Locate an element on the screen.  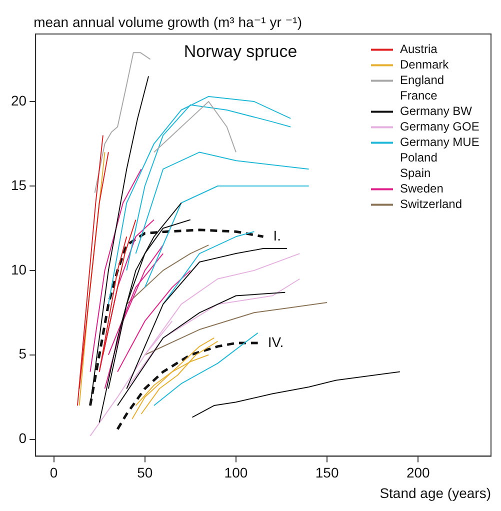
text: Poland is located at coordinates (419, 157).